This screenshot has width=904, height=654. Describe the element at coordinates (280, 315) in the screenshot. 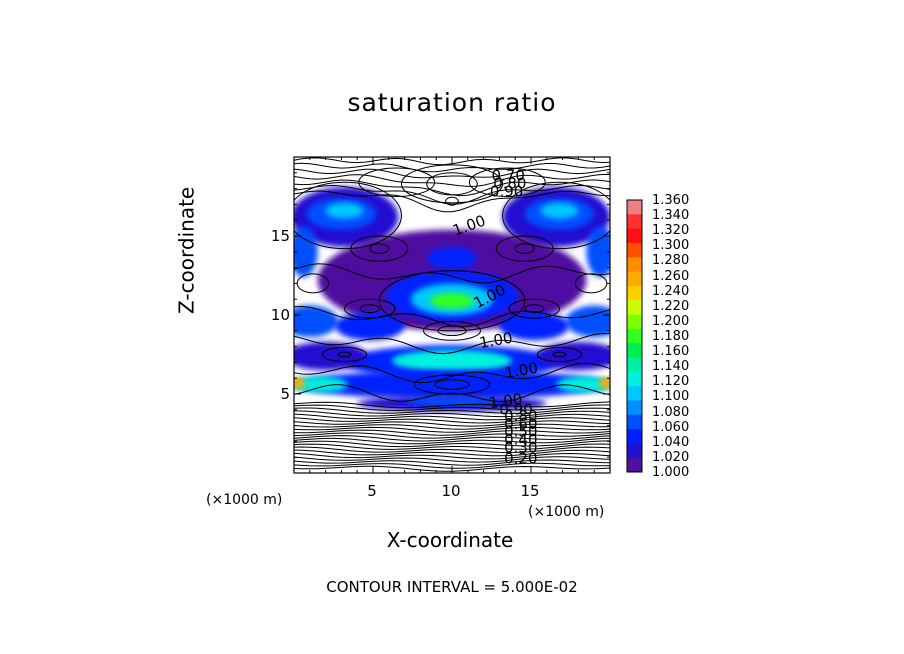

I see `y-tick-label: 10` at that location.